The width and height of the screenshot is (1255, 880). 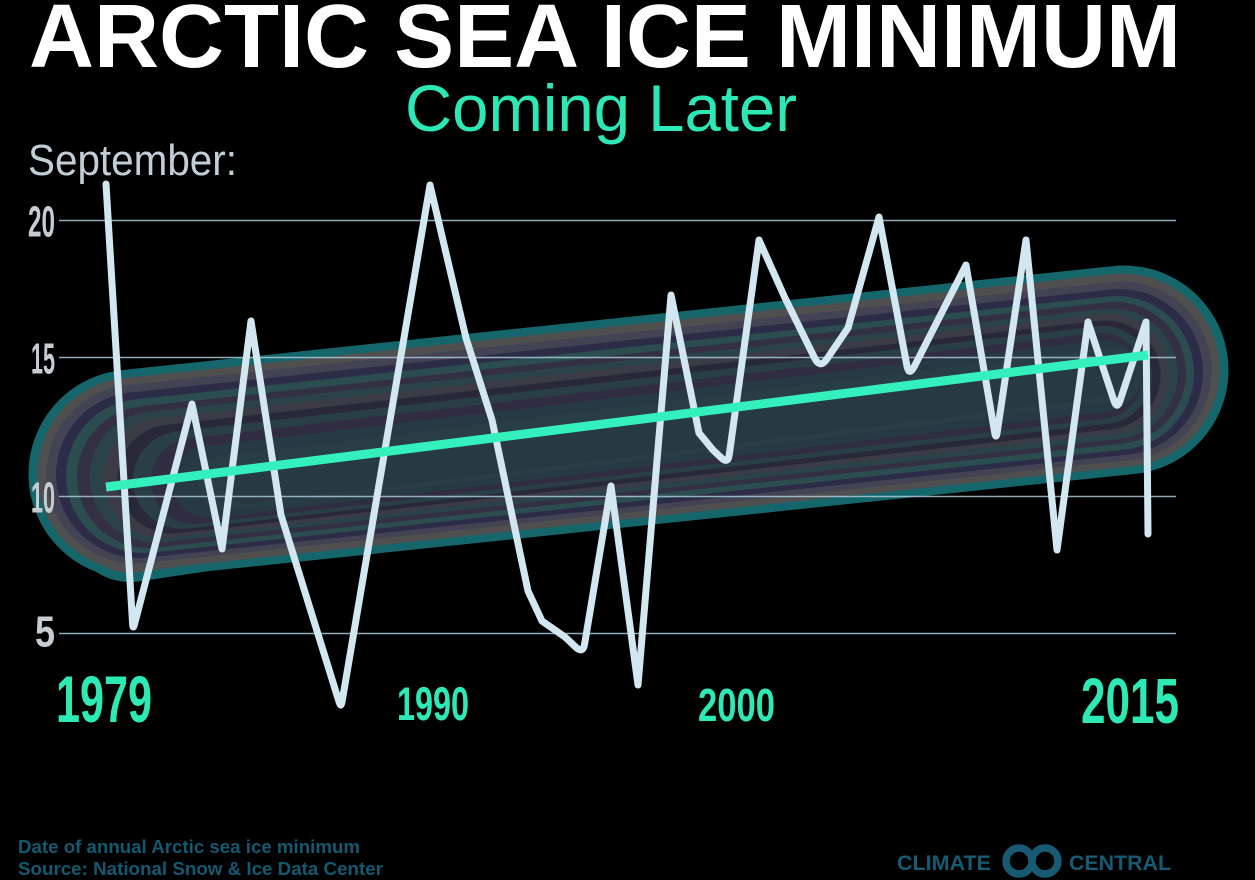 What do you see at coordinates (104, 699) in the screenshot?
I see `svg-text: 1979` at bounding box center [104, 699].